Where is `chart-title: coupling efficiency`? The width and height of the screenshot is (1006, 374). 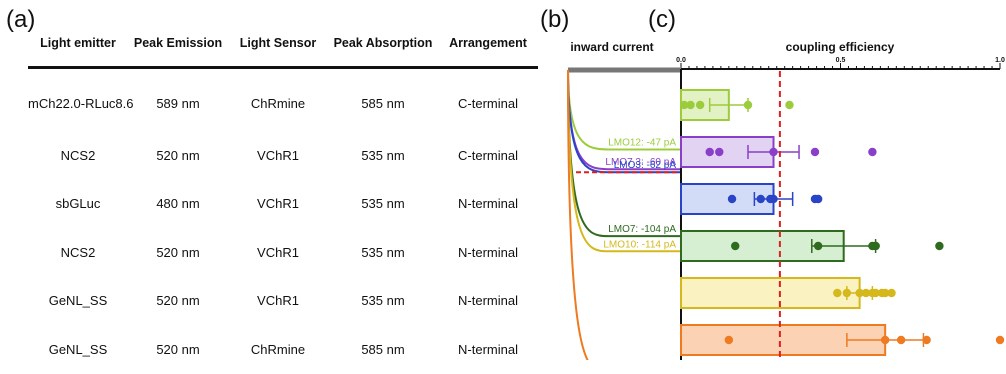 chart-title: coupling efficiency is located at coordinates (840, 47).